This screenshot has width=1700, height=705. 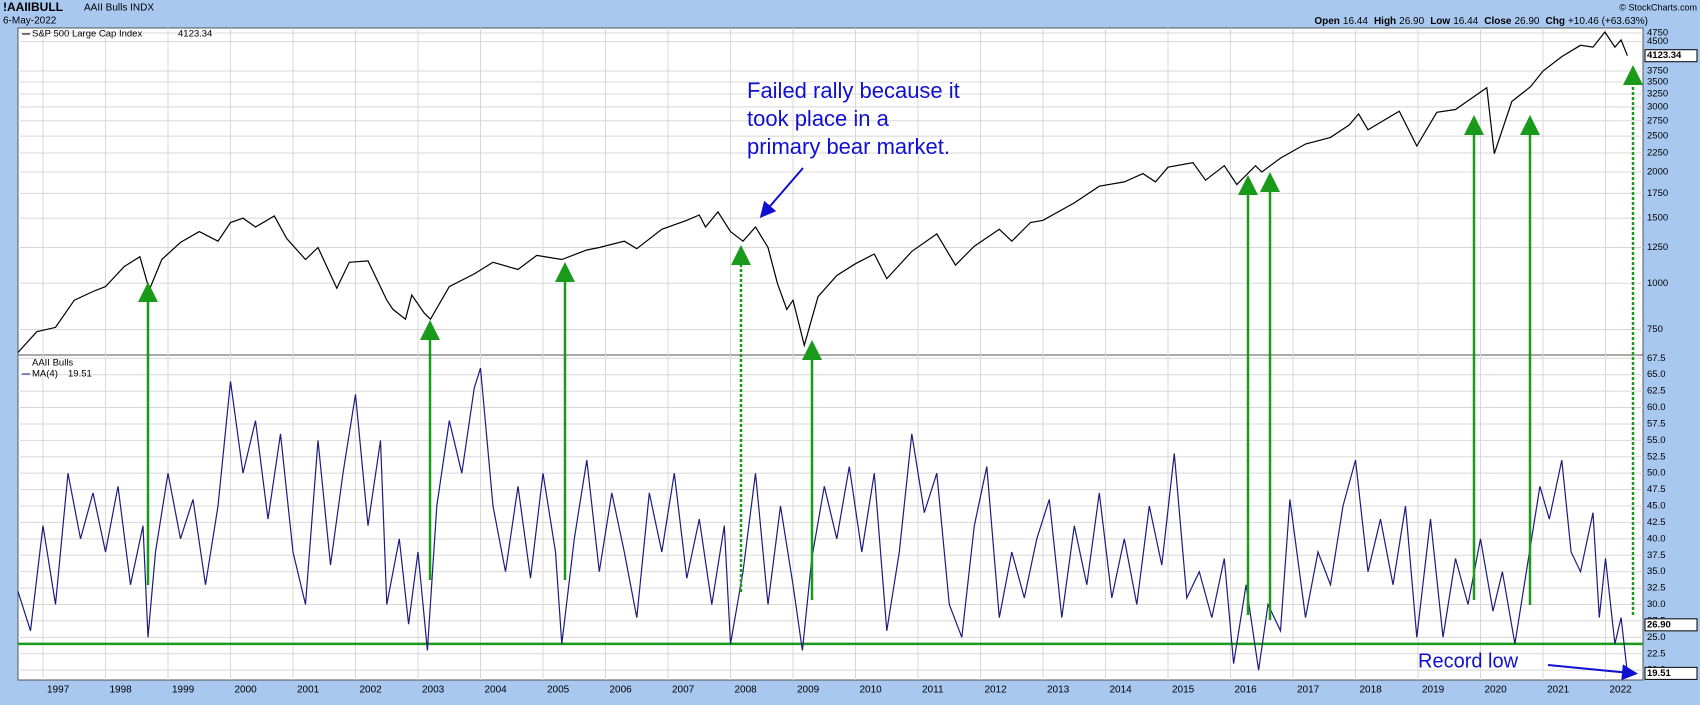 What do you see at coordinates (1656, 423) in the screenshot?
I see `y-tick-label: 57.5` at bounding box center [1656, 423].